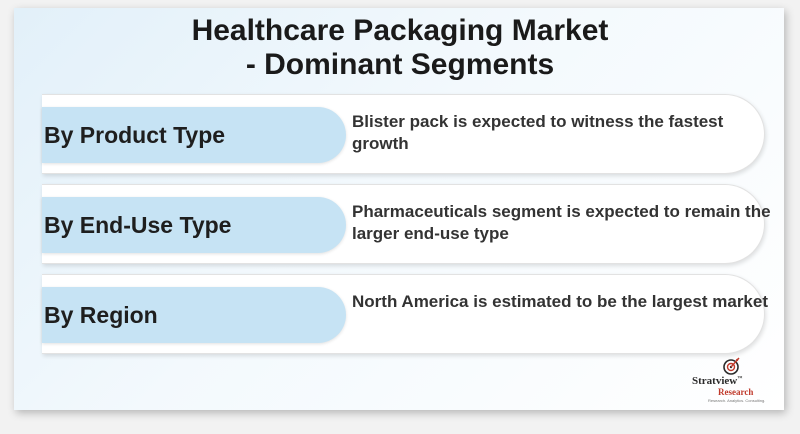 Image resolution: width=800 pixels, height=434 pixels. What do you see at coordinates (737, 400) in the screenshot?
I see `logo-tagline: Research. Analytics. Consulting.` at bounding box center [737, 400].